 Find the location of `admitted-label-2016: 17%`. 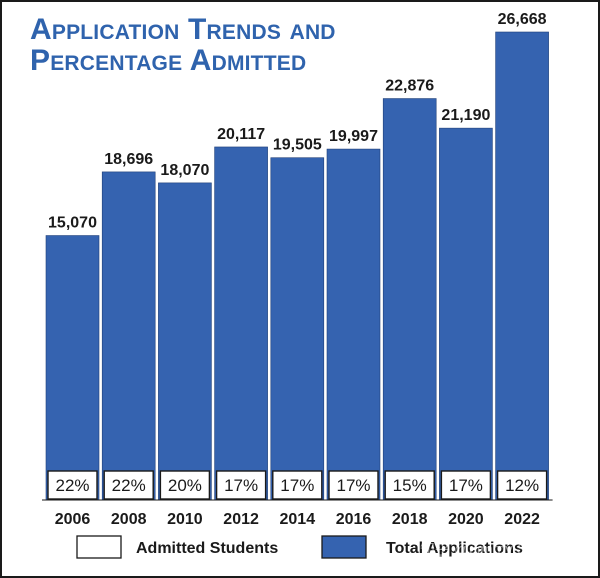

admitted-label-2016: 17% is located at coordinates (353, 485).